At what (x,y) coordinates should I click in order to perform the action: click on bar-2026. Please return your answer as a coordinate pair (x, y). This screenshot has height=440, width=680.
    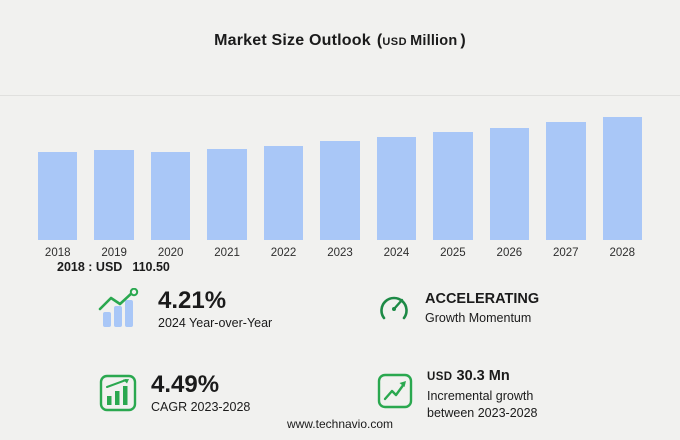
    Looking at the image, I should click on (509, 184).